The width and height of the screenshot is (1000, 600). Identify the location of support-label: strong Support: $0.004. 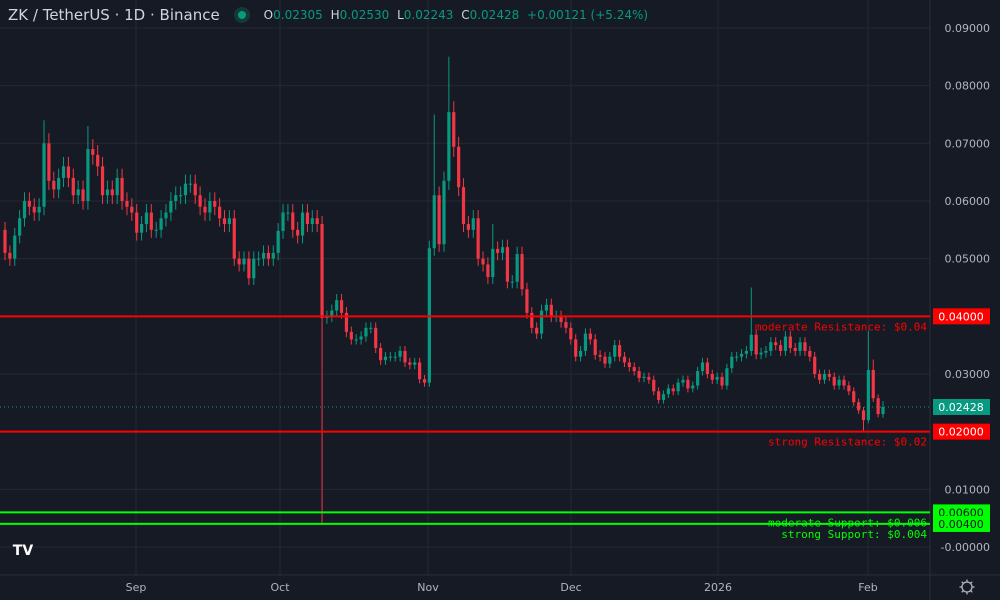
(854, 534).